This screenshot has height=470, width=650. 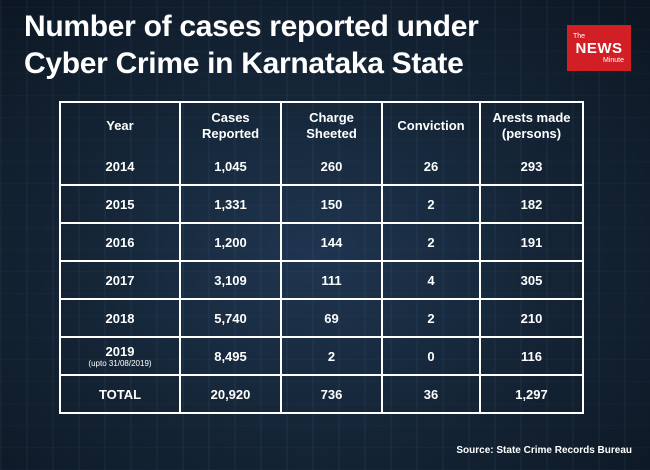 What do you see at coordinates (531, 205) in the screenshot?
I see `cell-arrests: 182` at bounding box center [531, 205].